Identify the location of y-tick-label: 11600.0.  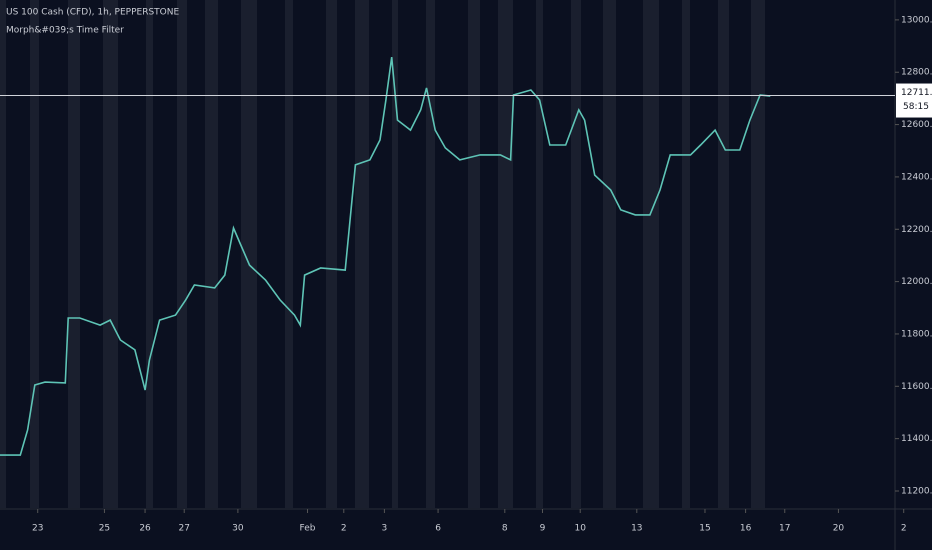
(916, 387).